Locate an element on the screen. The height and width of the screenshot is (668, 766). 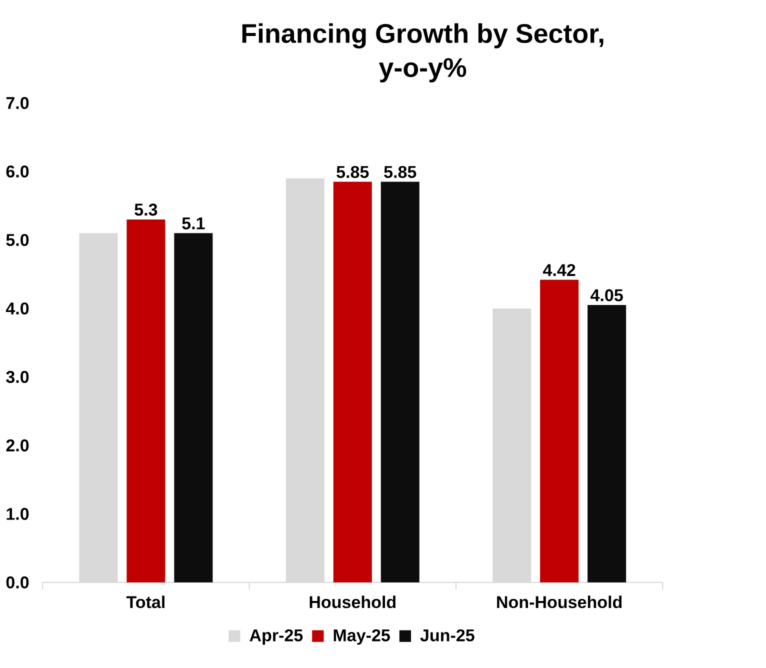
legend-label: Jun-25 is located at coordinates (447, 636).